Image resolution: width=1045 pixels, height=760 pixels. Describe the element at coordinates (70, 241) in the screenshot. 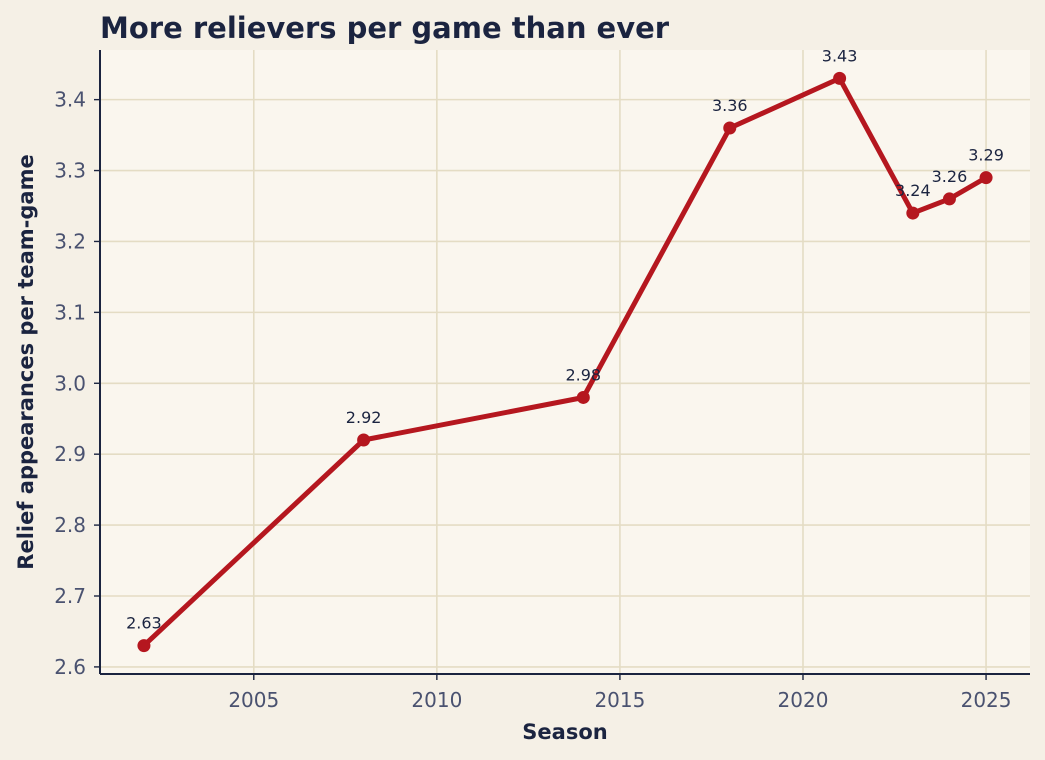

I see `y-tick-label: 3.2` at that location.